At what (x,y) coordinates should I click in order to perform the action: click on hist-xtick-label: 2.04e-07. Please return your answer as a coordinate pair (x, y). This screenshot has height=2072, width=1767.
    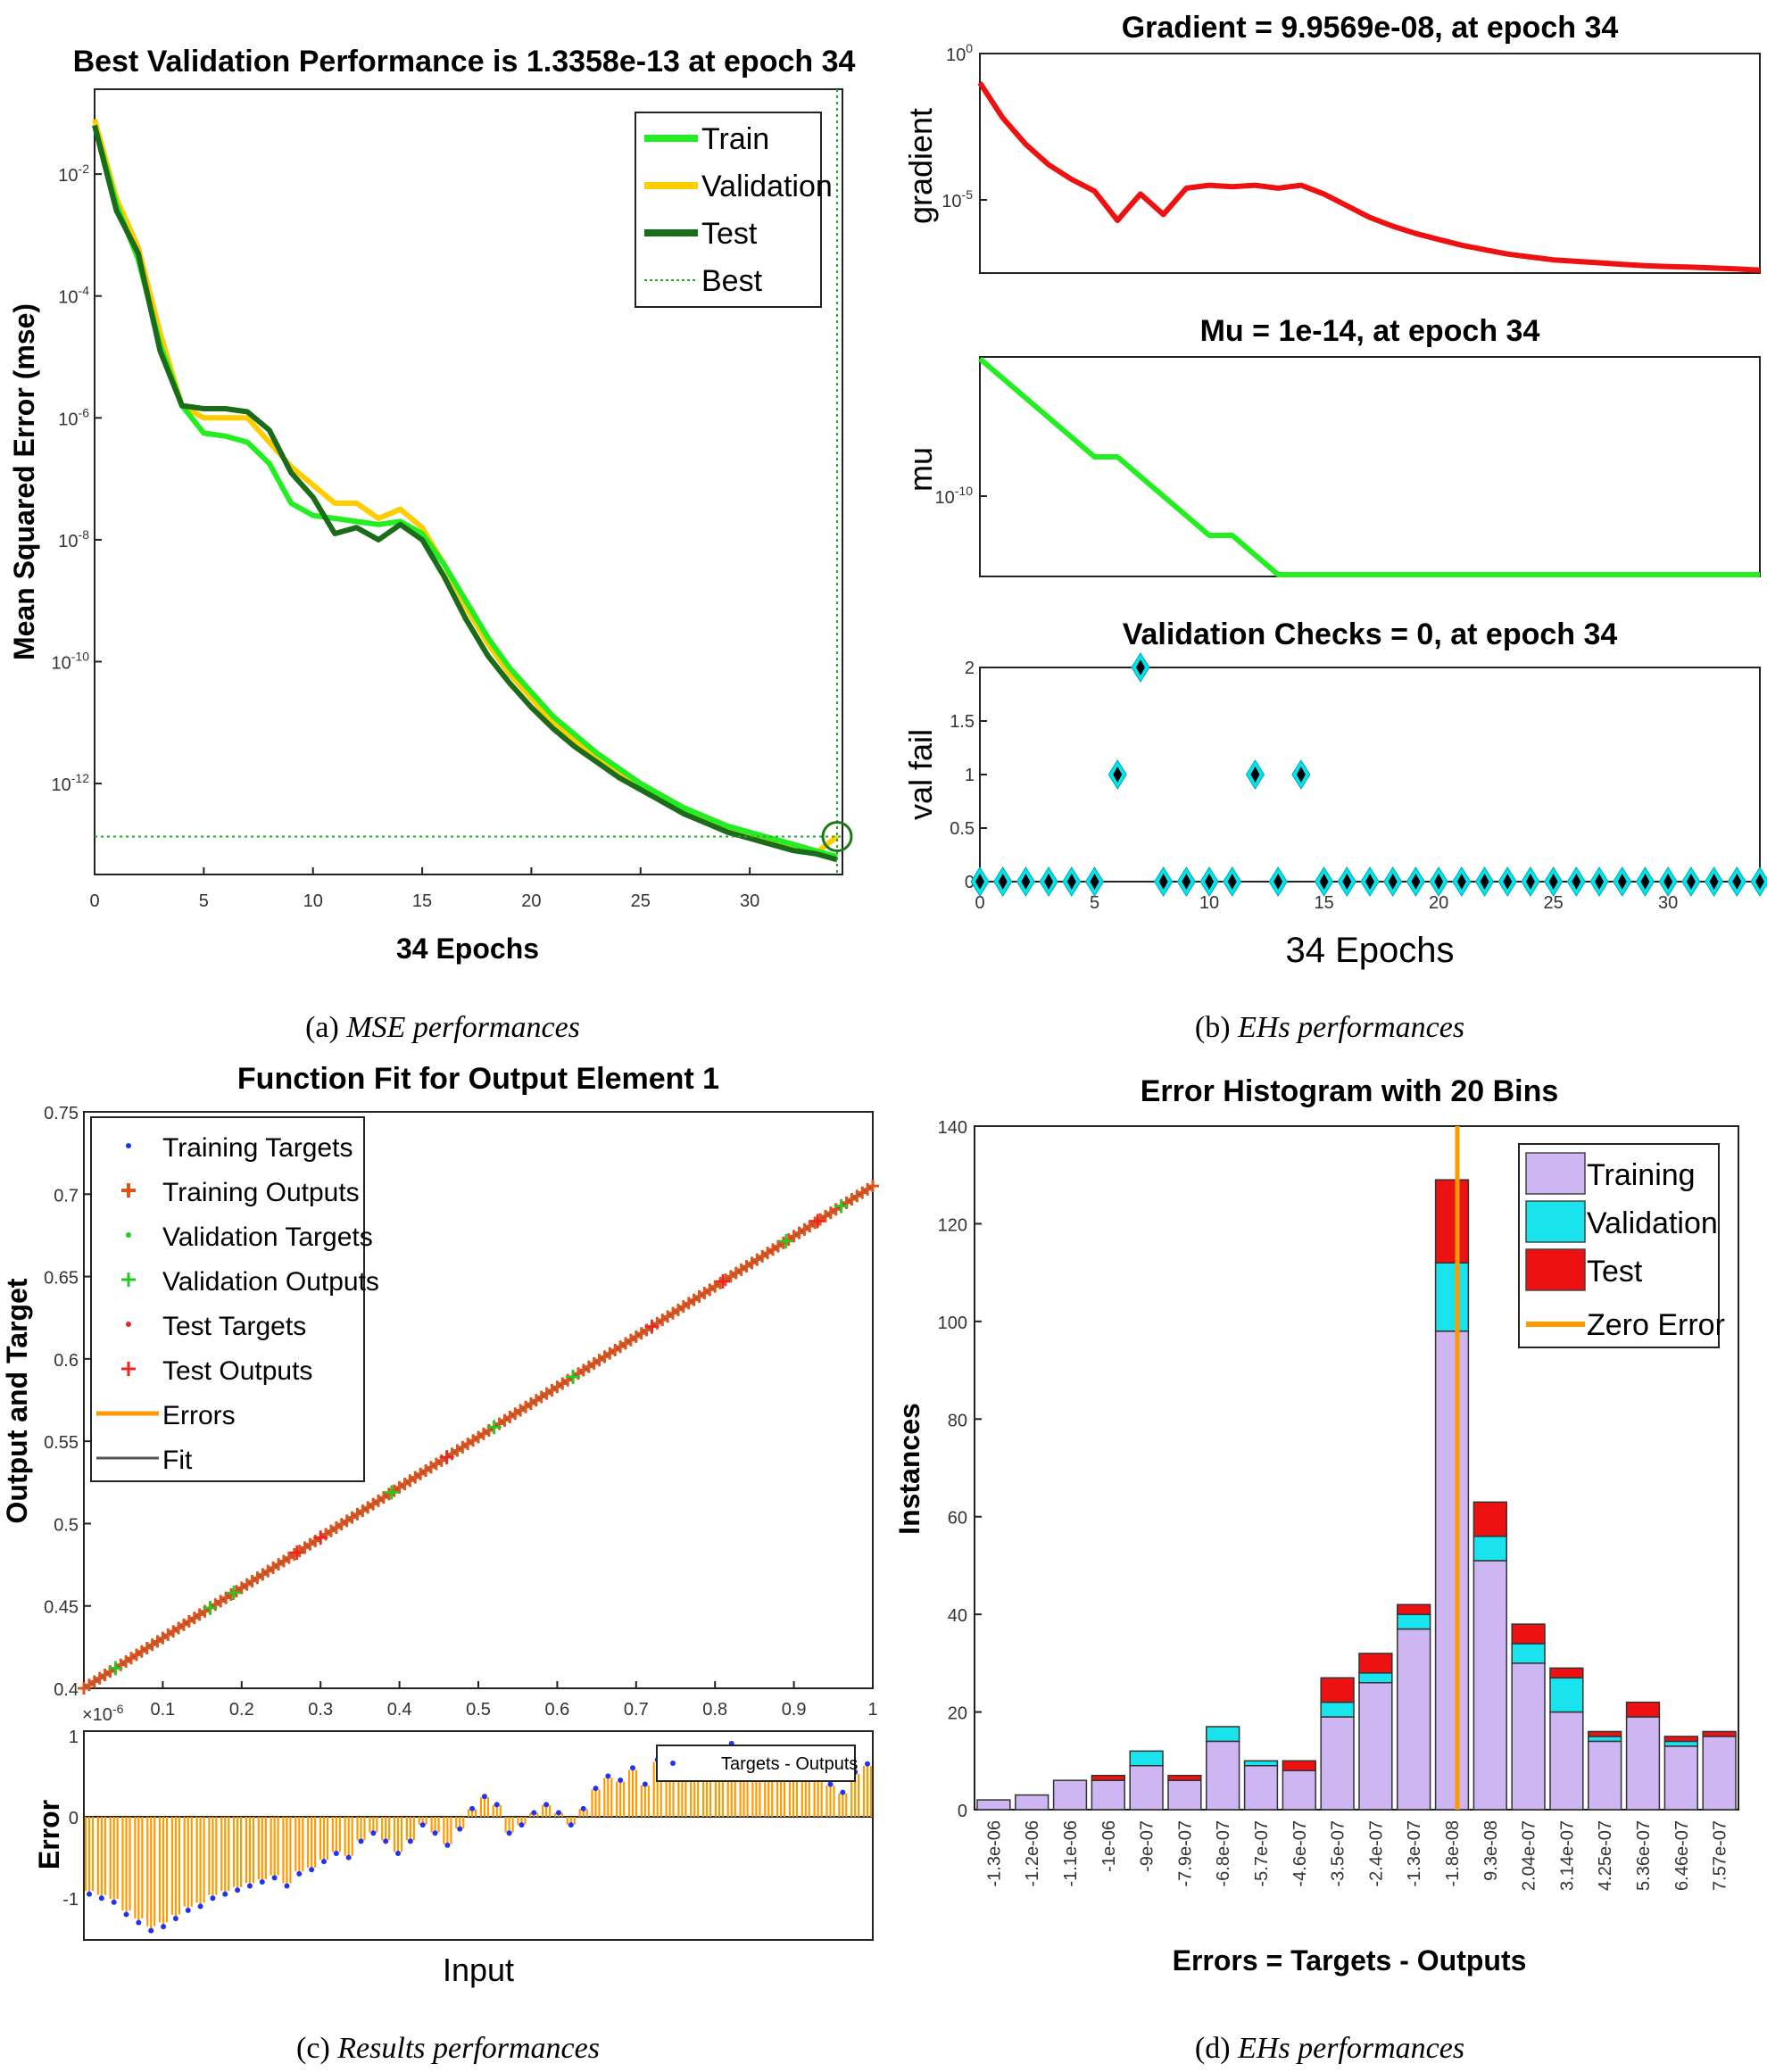
    Looking at the image, I should click on (1529, 1855).